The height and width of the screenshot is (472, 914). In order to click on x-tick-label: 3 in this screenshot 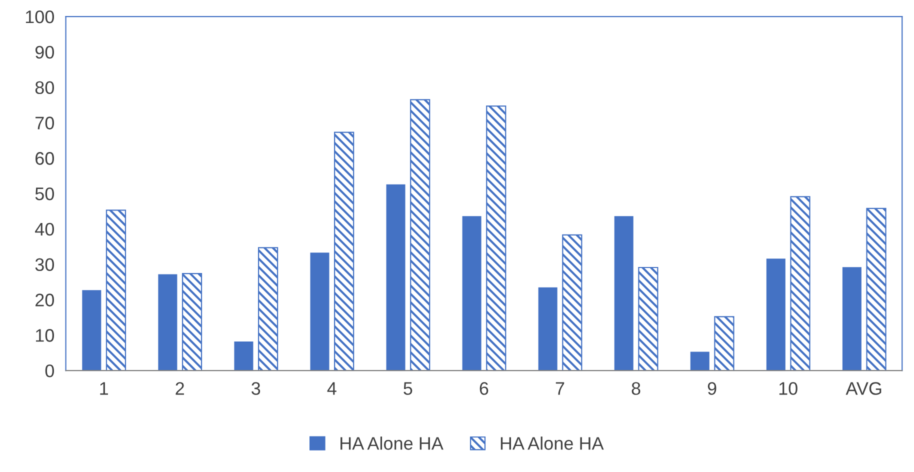, I will do `click(256, 388)`.